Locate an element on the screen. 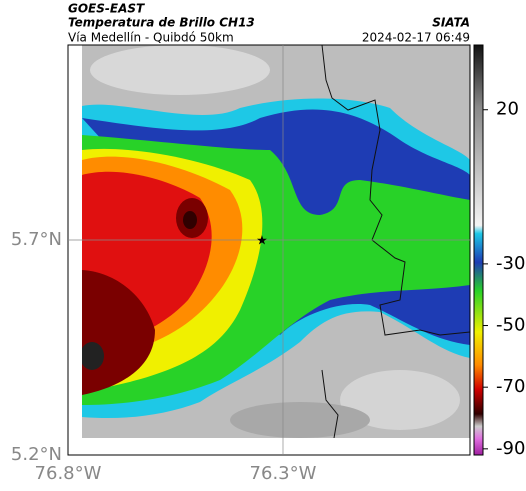 This screenshot has width=526, height=491. satellite: GOES-EAST is located at coordinates (106, 9).